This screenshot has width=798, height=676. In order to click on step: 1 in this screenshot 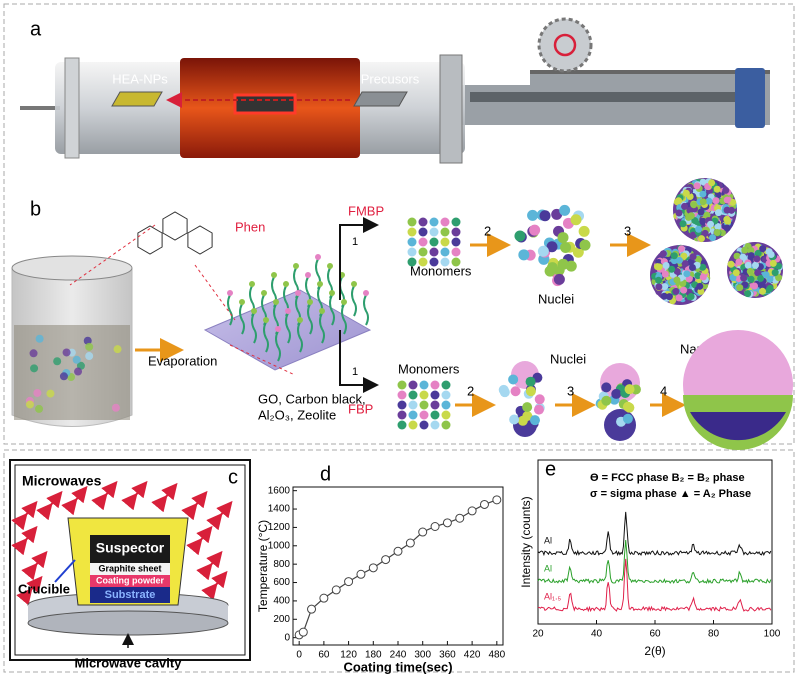, I will do `click(355, 372)`.